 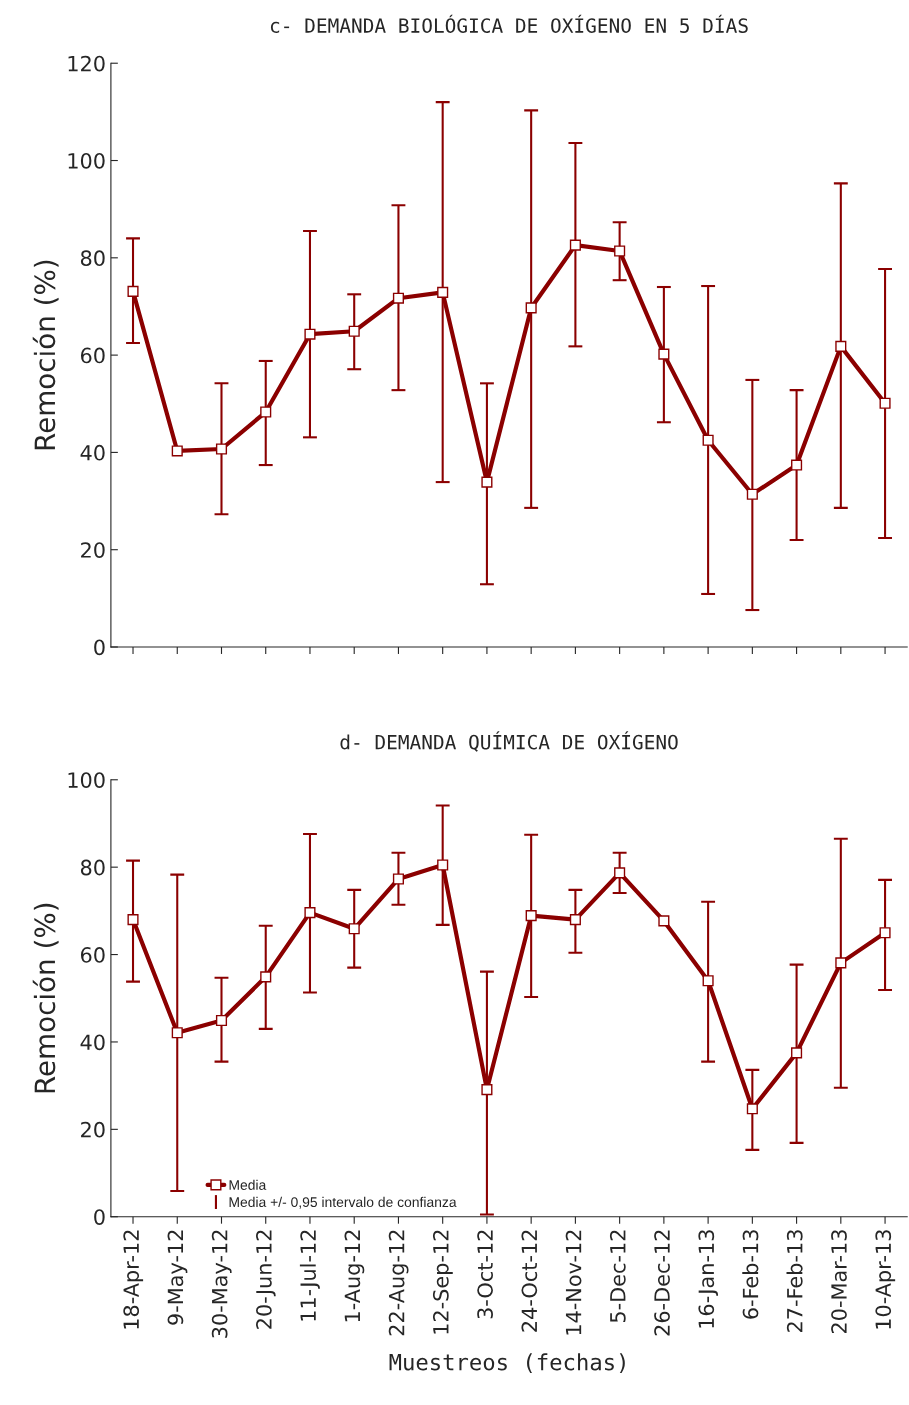 I want to click on x-tick-label: 12-Sep-12, so click(x=442, y=1282).